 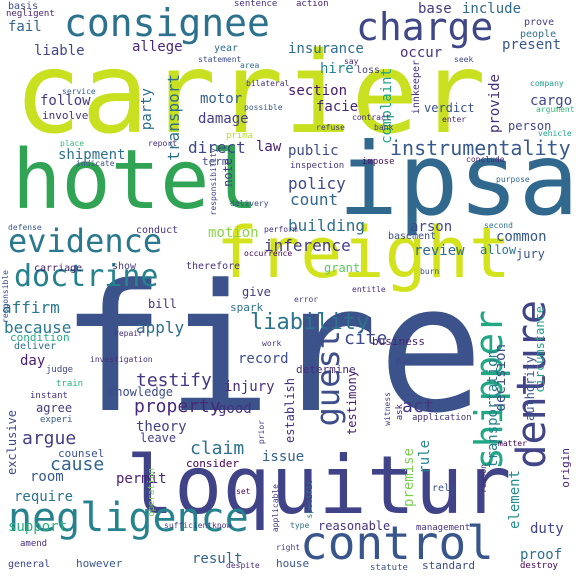 What do you see at coordinates (443, 528) in the screenshot?
I see `word-management: management` at bounding box center [443, 528].